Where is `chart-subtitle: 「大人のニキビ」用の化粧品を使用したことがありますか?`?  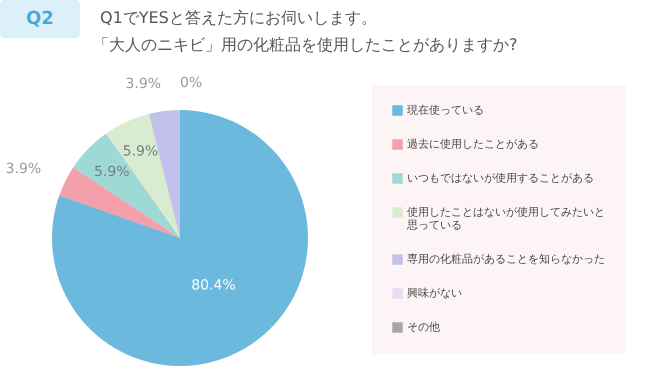 chart-subtitle: 「大人のニキビ」用の化粧品を使用したことがありますか? is located at coordinates (305, 44).